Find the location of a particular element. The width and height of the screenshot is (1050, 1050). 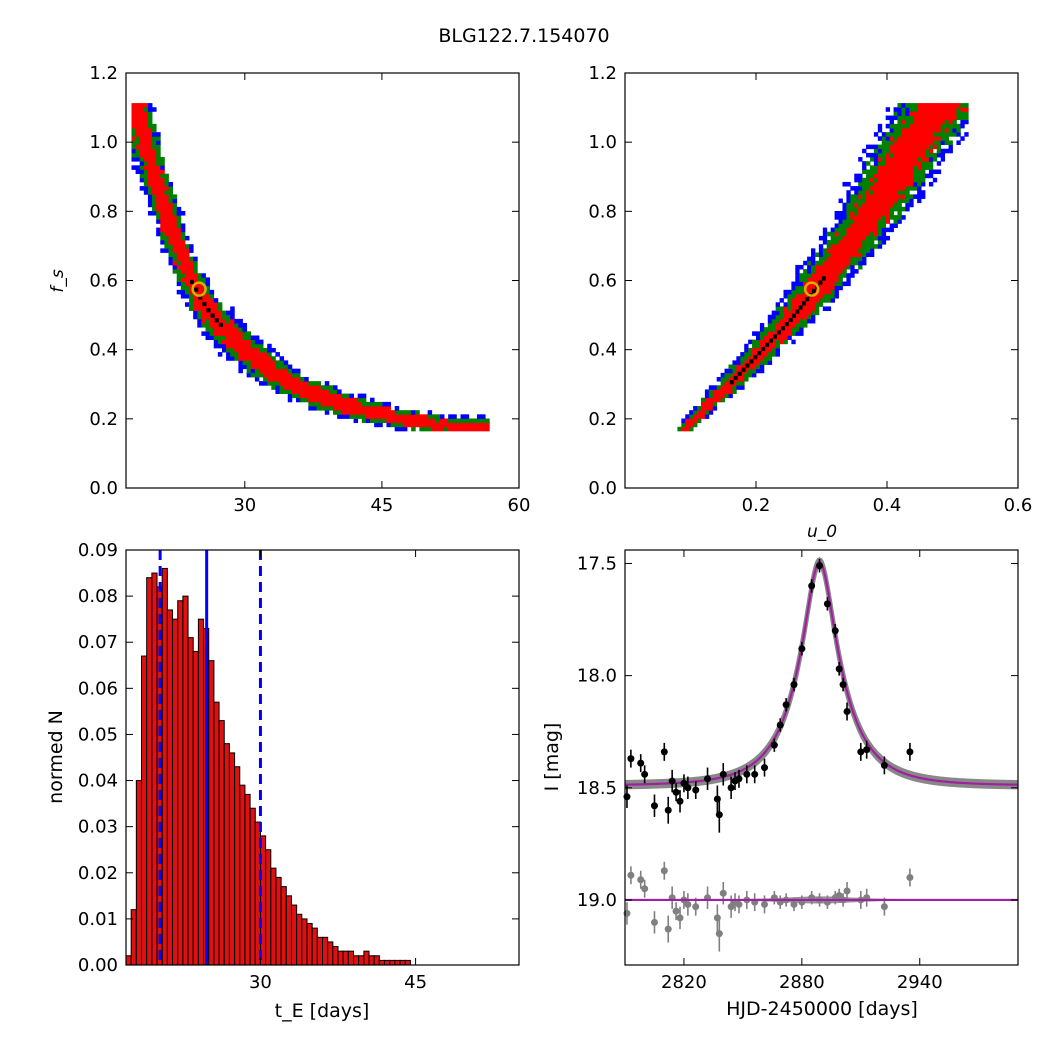

p1-best-cell is located at coordinates (196, 289).